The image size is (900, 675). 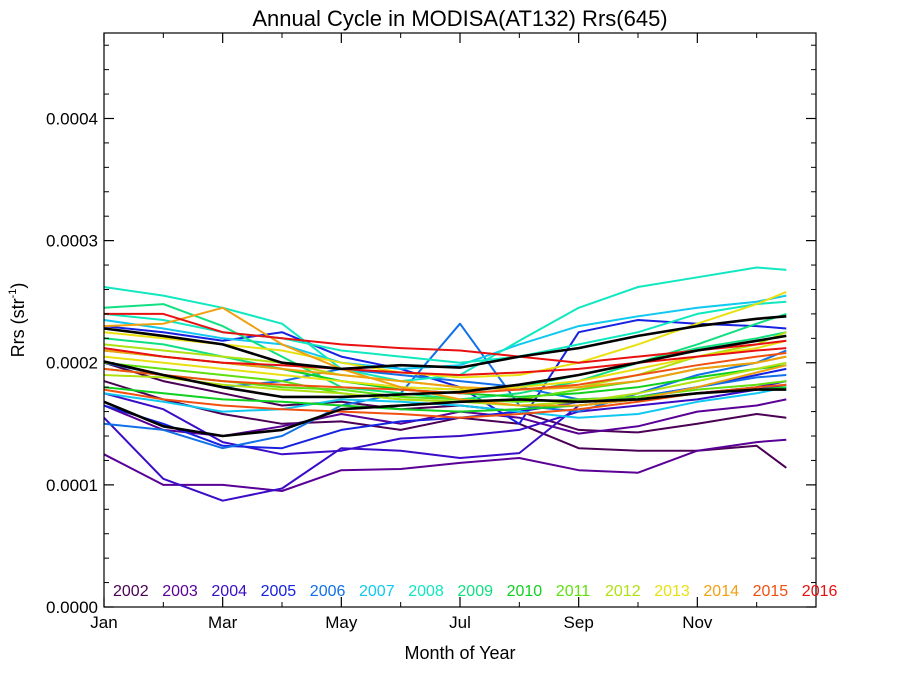 I want to click on y-tick-label: 0.0004, so click(x=72, y=118).